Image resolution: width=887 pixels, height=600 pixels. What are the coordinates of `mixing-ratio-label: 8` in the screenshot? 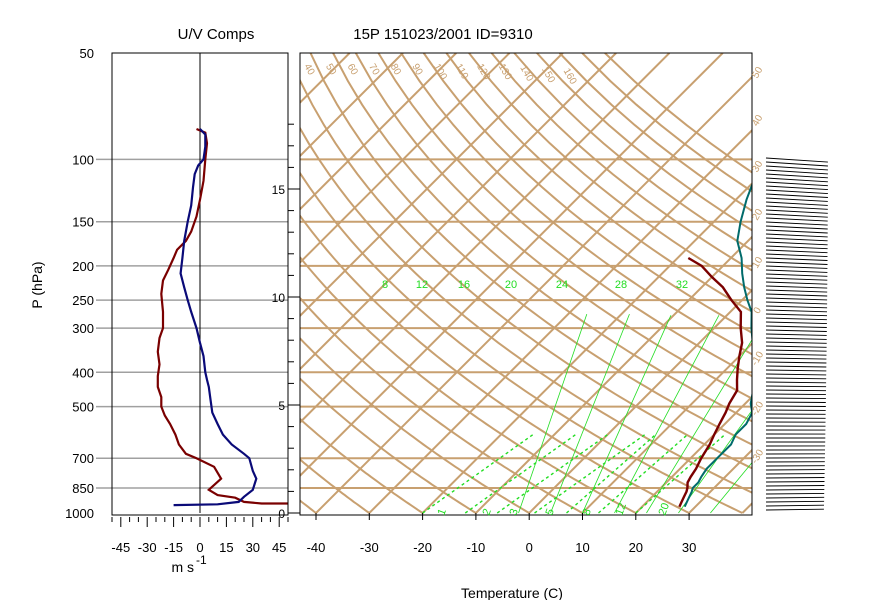 It's located at (587, 512).